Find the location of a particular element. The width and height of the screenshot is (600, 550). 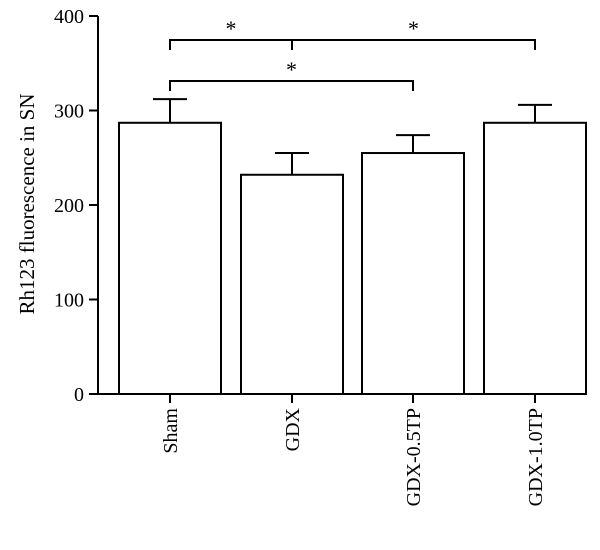

y-tick-label: 100 is located at coordinates (69, 301).